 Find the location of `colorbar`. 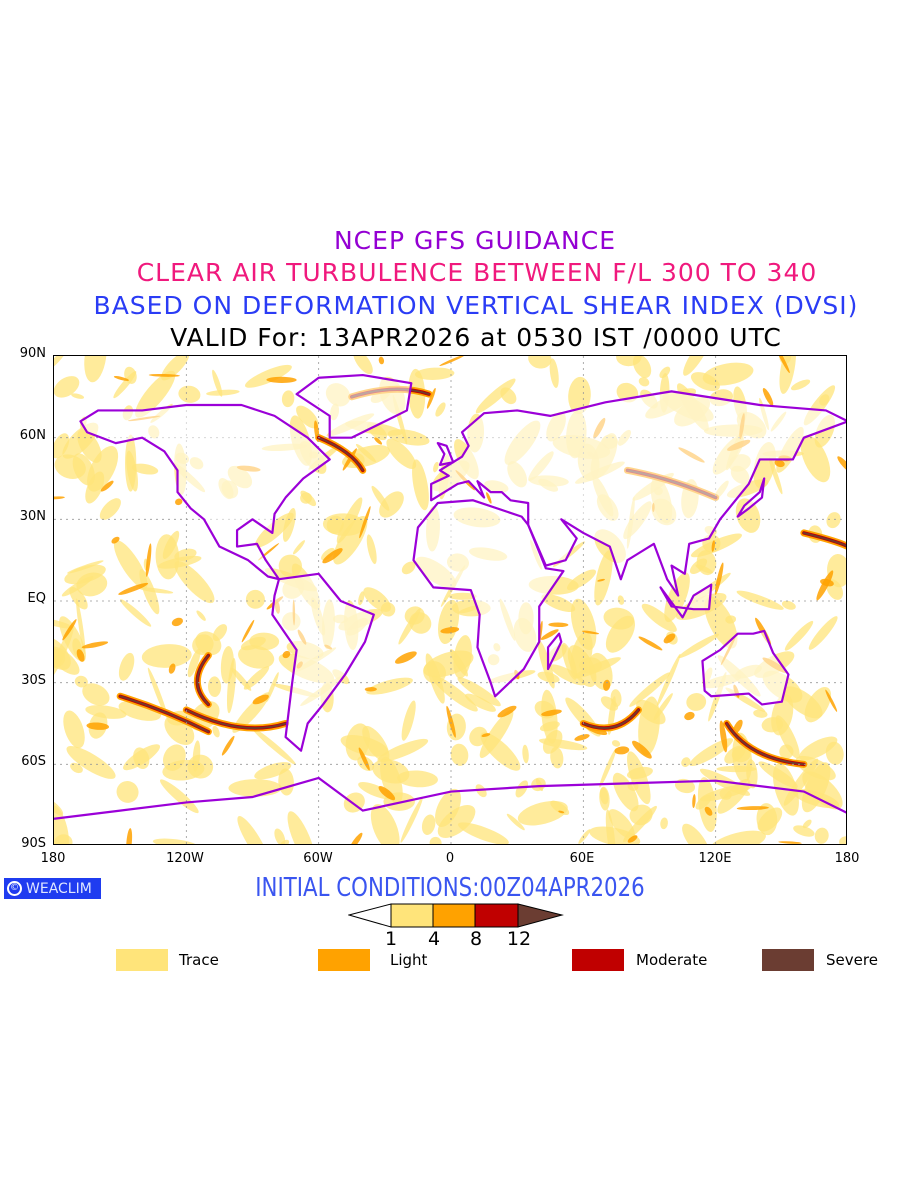

colorbar is located at coordinates (456, 915).